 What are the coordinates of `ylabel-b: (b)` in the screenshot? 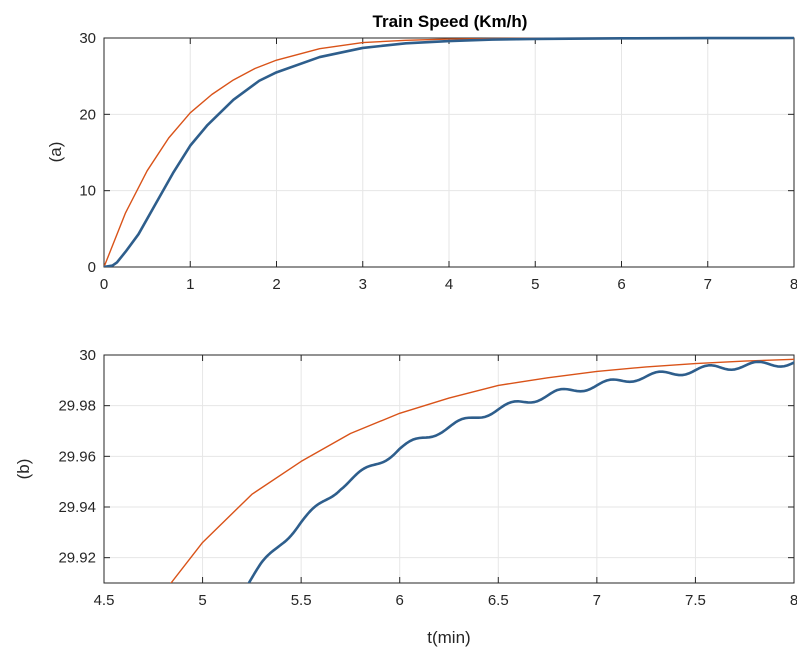 It's located at (23, 469).